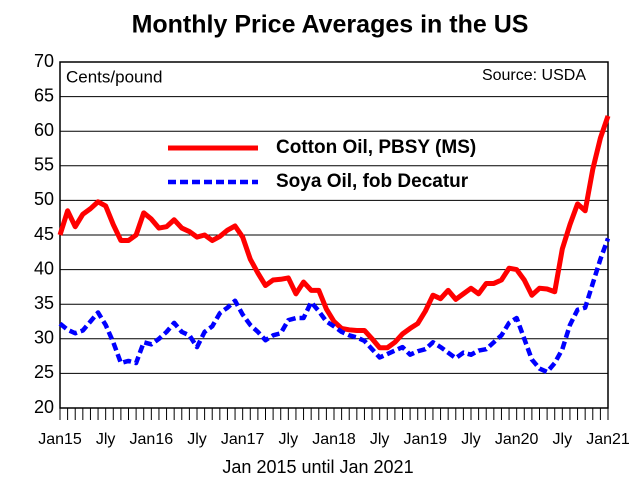 This screenshot has width=633, height=483. I want to click on x-tick-label: Jan17, so click(243, 439).